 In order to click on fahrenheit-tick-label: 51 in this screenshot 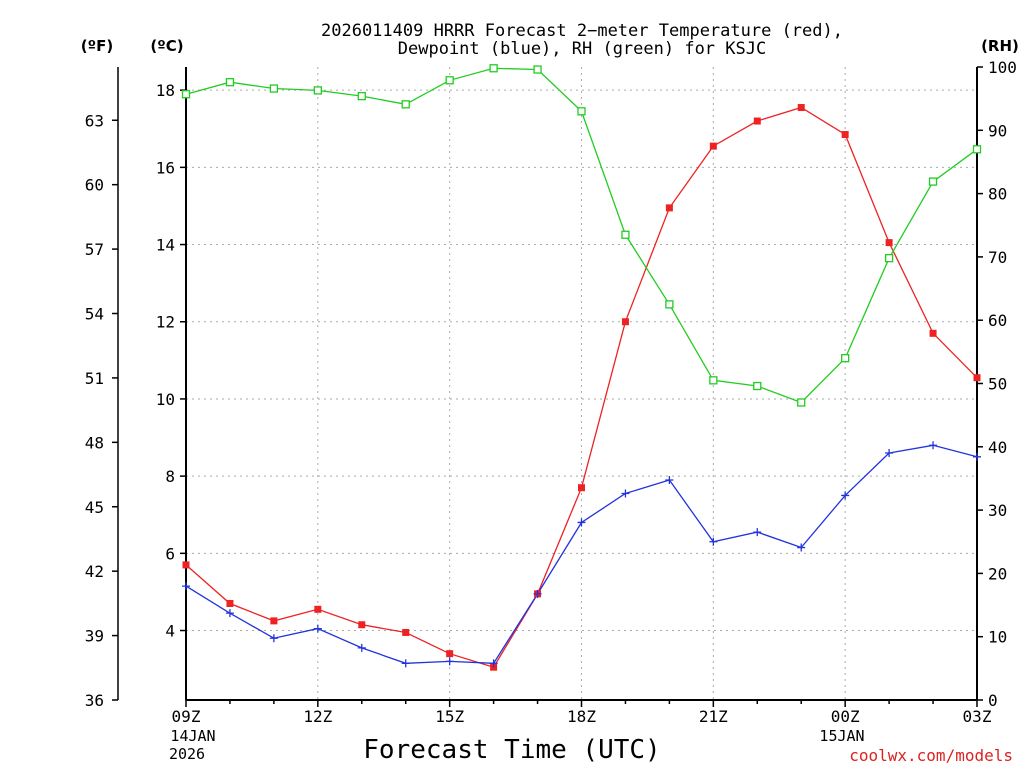, I will do `click(94, 378)`.